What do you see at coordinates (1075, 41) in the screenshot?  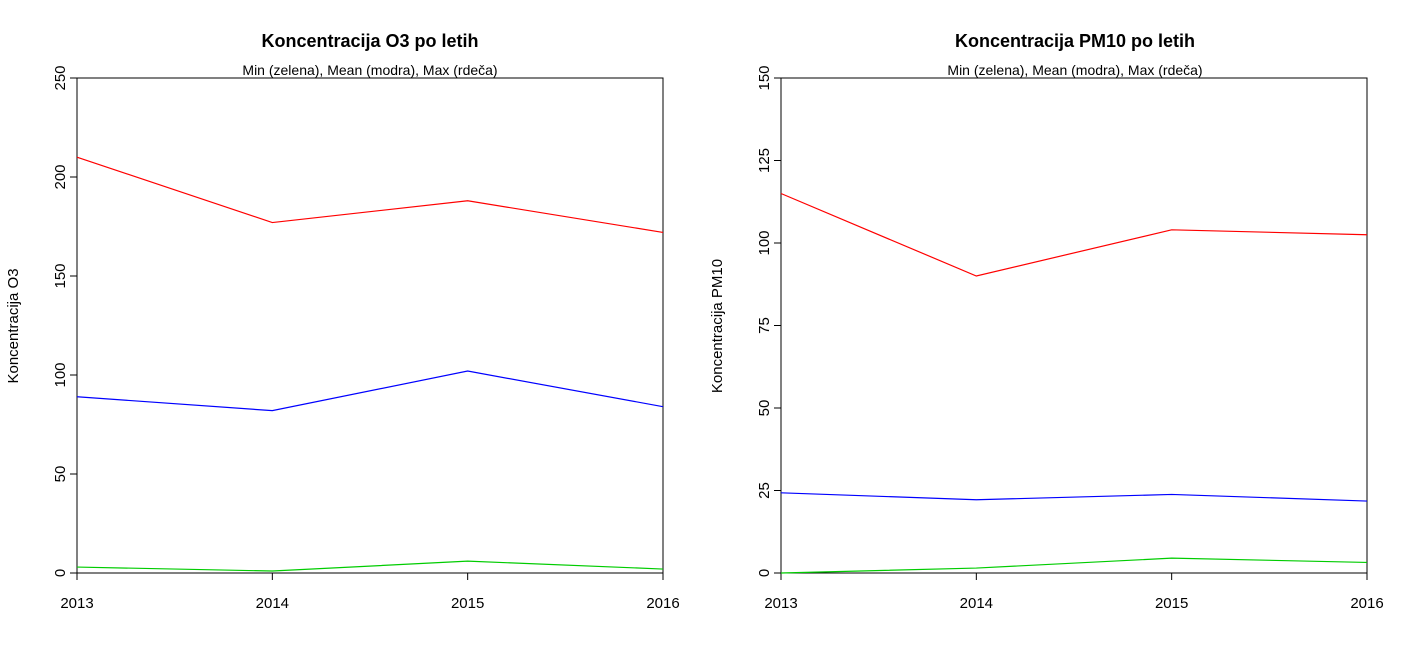 I see `chart-title: Koncentracija PM10 po letih` at bounding box center [1075, 41].